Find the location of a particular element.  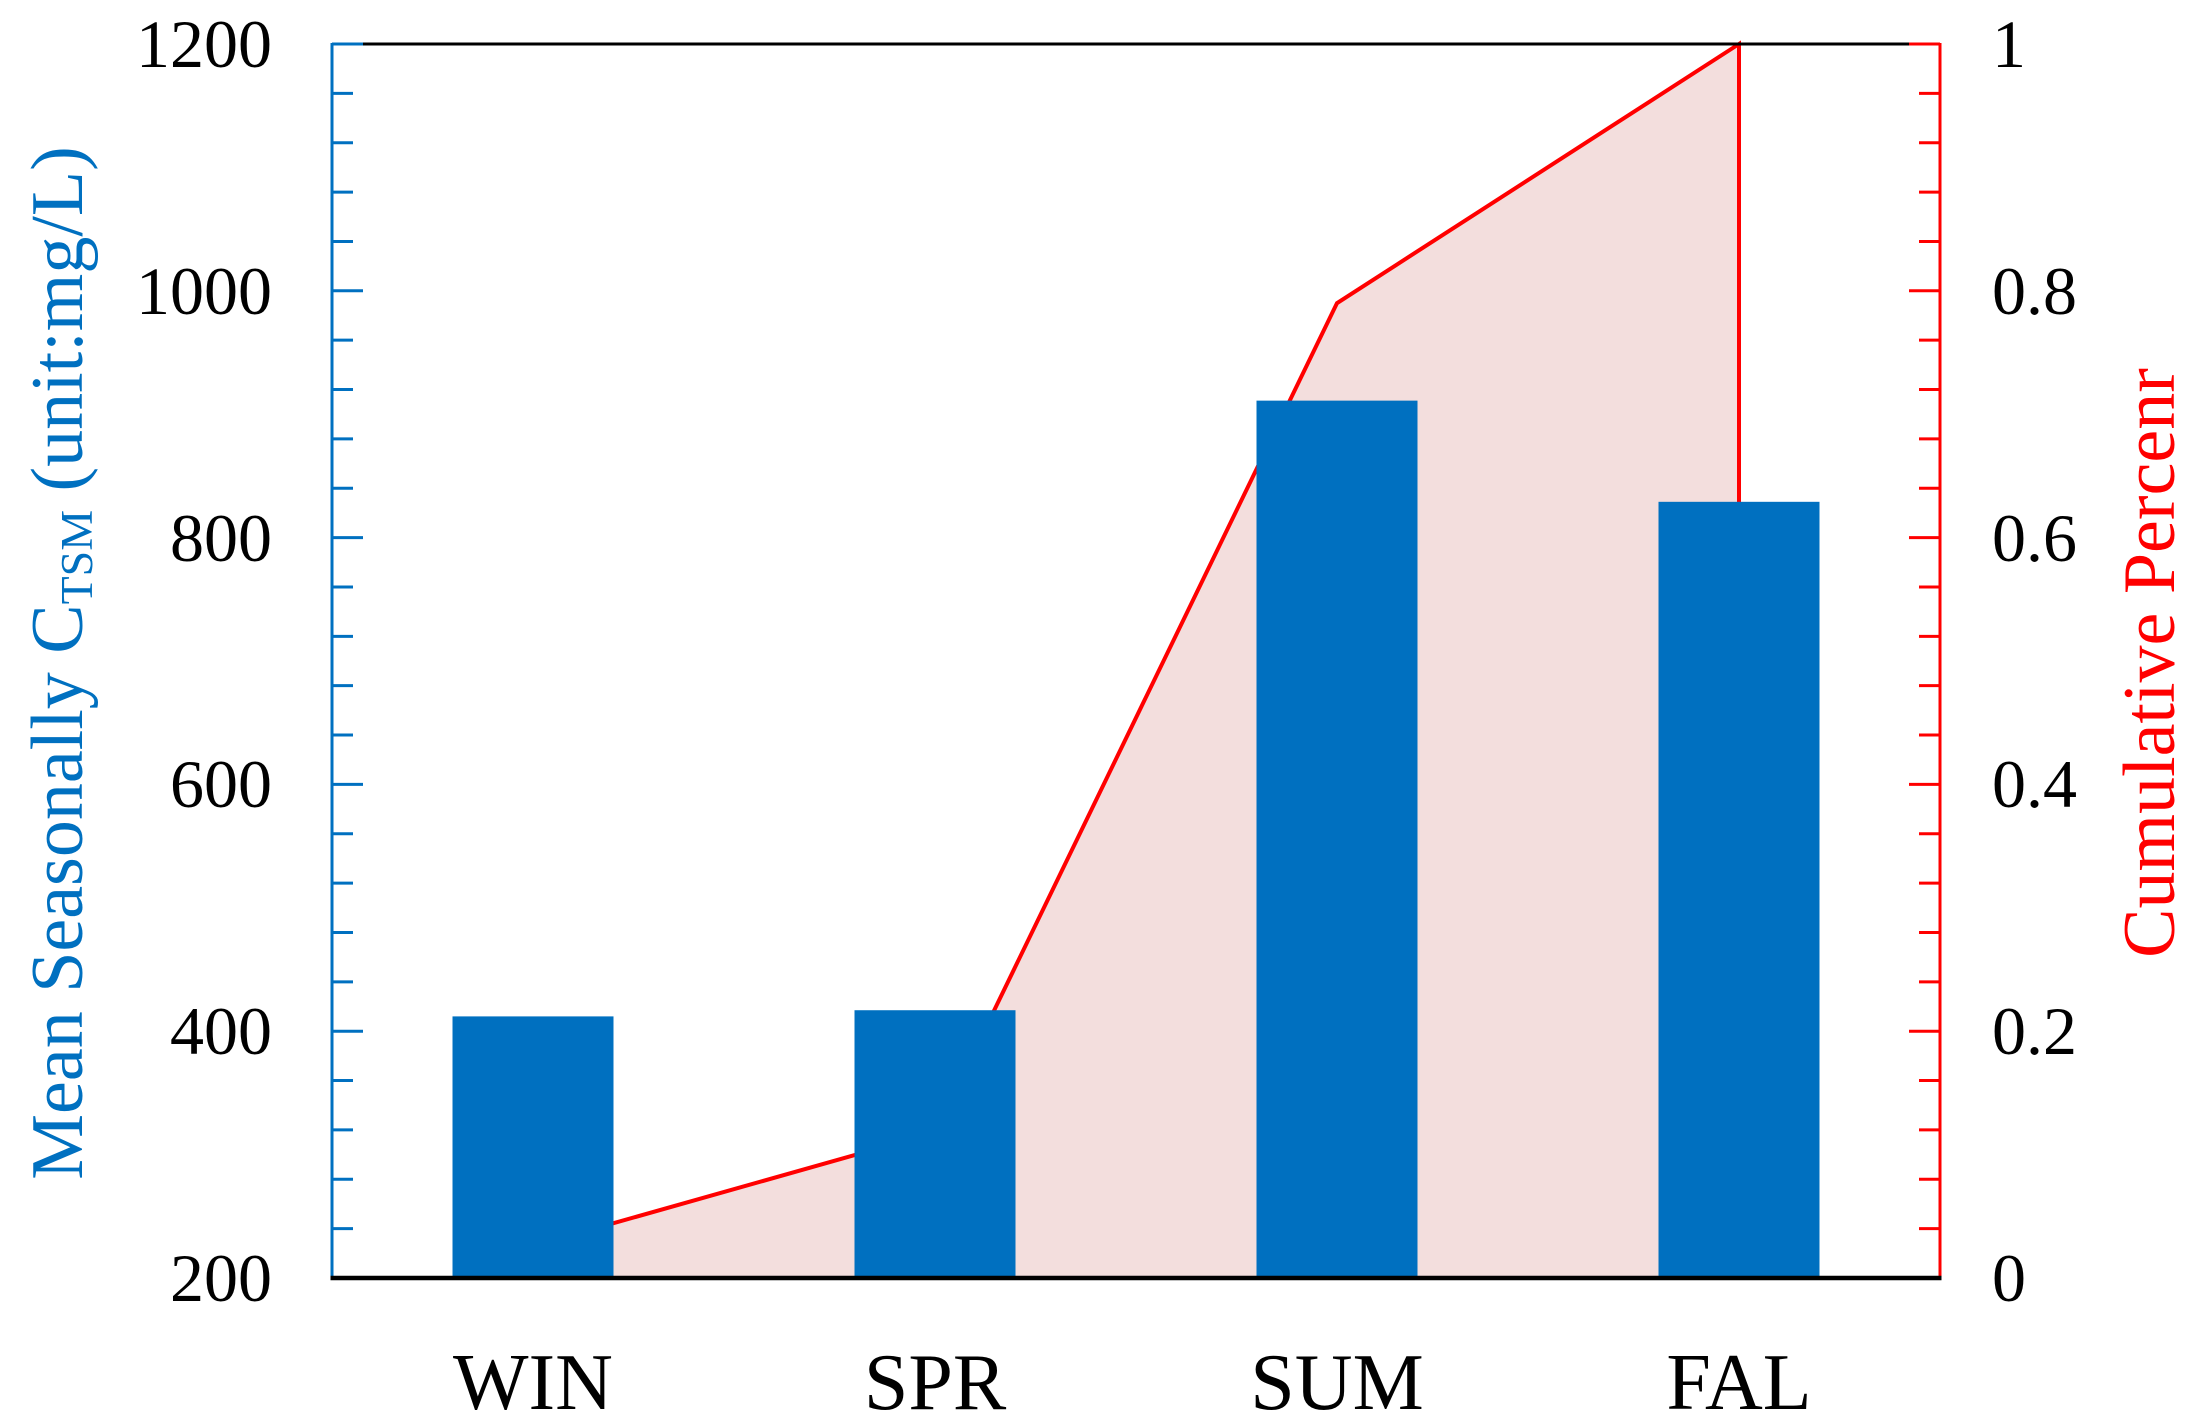

left-tick-label: 200 is located at coordinates (221, 1278).